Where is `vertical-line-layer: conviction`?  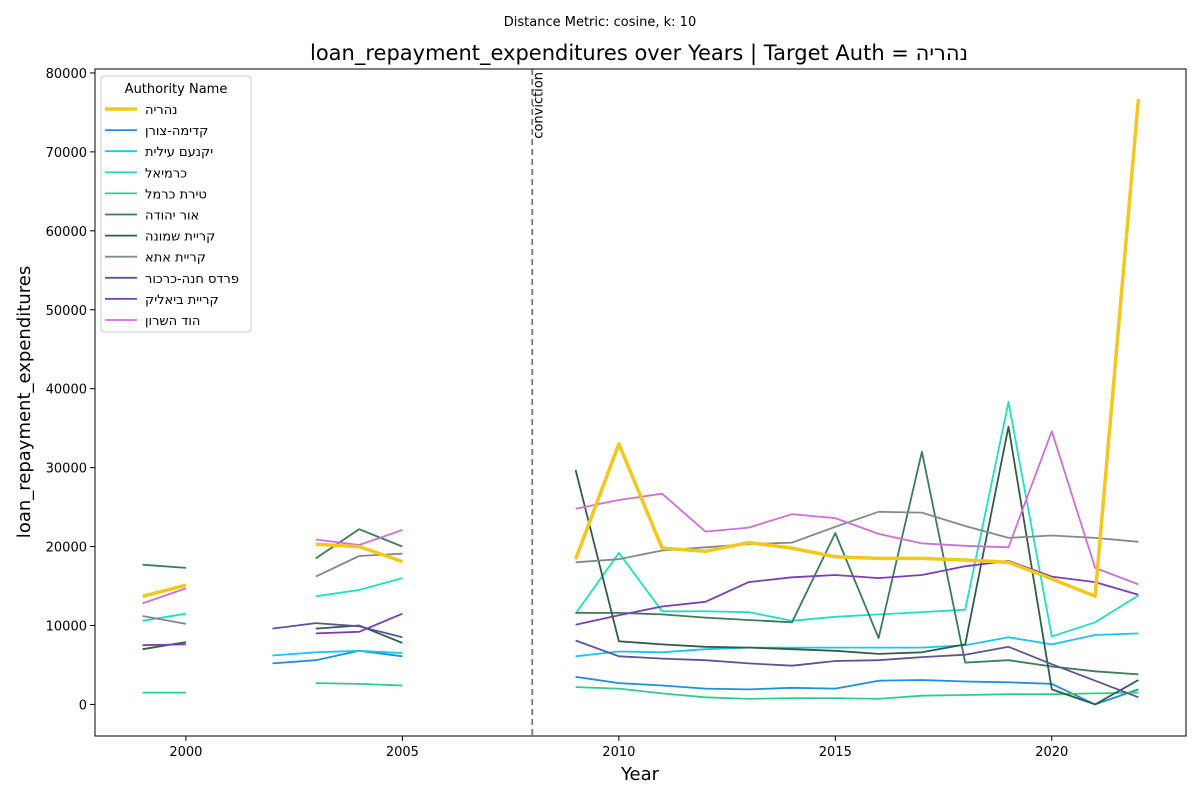
vertical-line-layer: conviction is located at coordinates (538, 402).